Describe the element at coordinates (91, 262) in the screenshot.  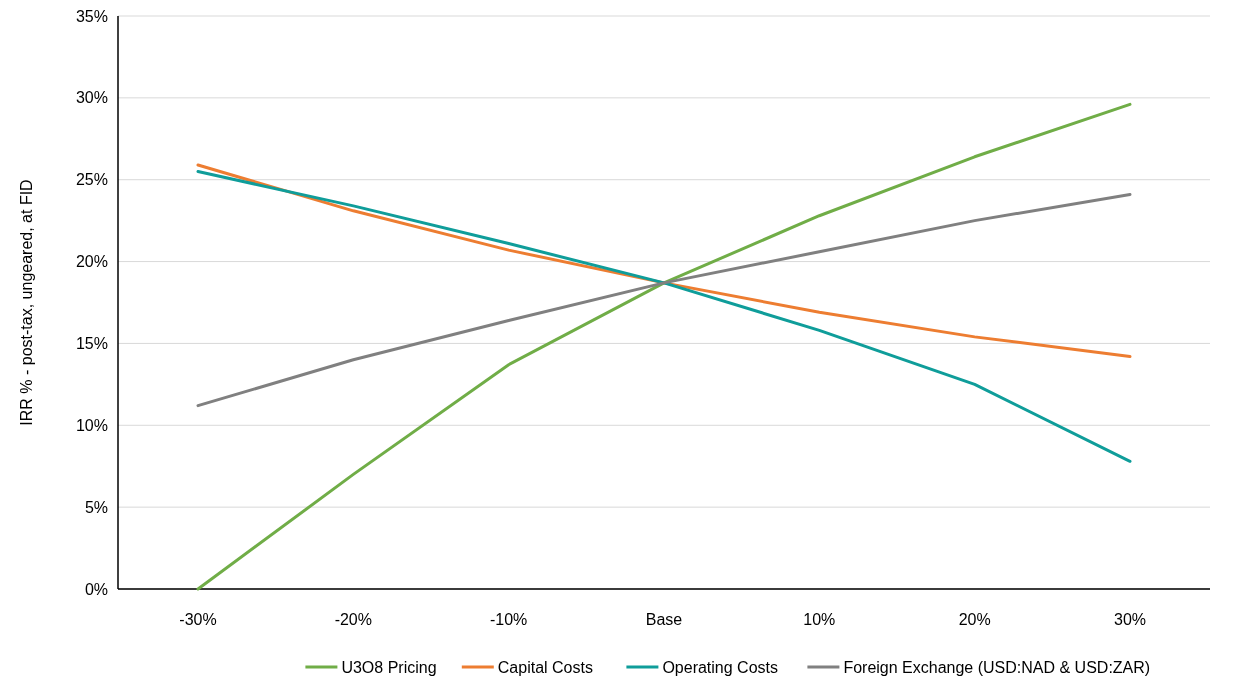
I see `y-tick-label: 20%` at that location.